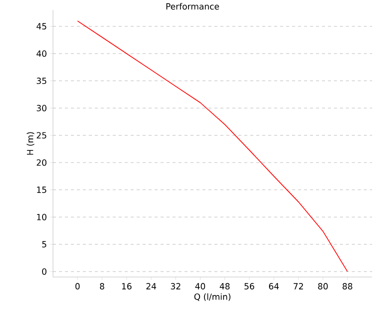  Describe the element at coordinates (77, 286) in the screenshot. I see `x-tick-label: 0` at that location.